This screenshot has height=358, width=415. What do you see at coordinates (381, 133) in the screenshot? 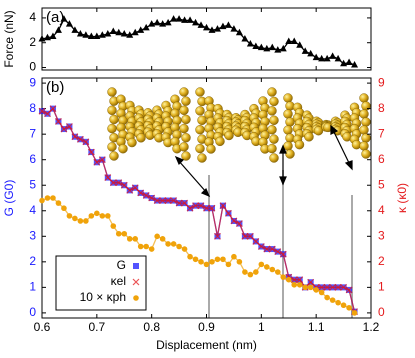
I see `y2-tick-label: 7` at bounding box center [381, 133].